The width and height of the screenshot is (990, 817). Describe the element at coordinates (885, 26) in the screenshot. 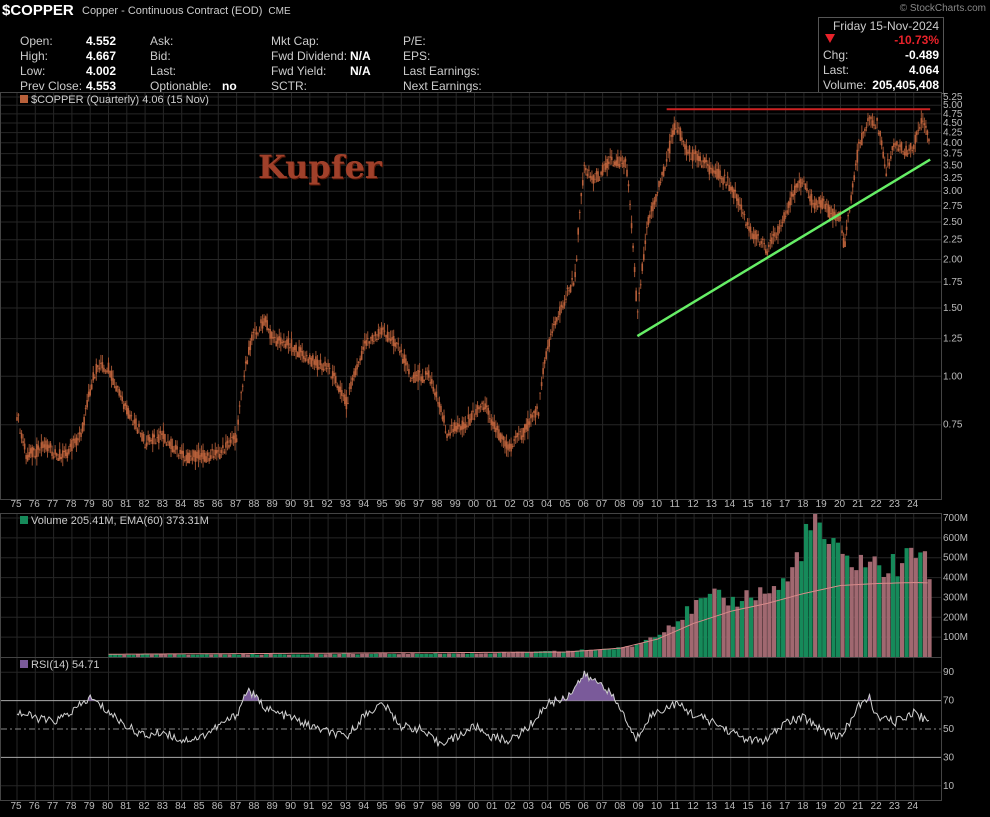

I see `quote-date: Friday 15-Nov-2024` at that location.